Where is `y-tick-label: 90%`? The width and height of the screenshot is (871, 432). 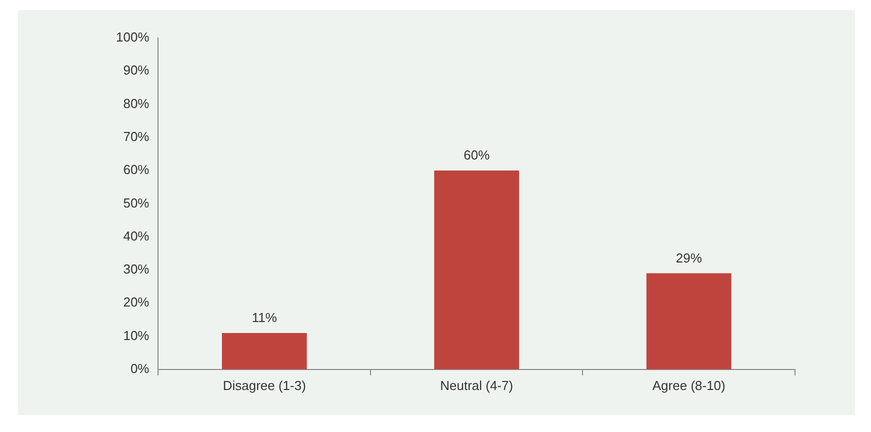 y-tick-label: 90% is located at coordinates (136, 70).